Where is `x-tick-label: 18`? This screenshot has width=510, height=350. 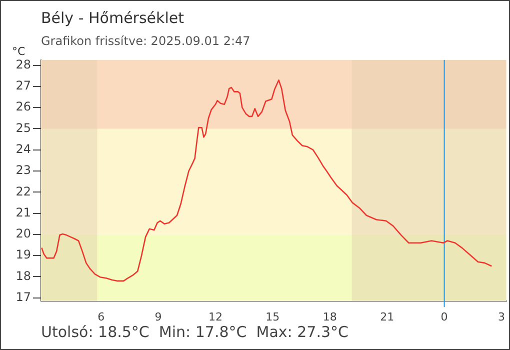
x-tick-label: 18 is located at coordinates (329, 317).